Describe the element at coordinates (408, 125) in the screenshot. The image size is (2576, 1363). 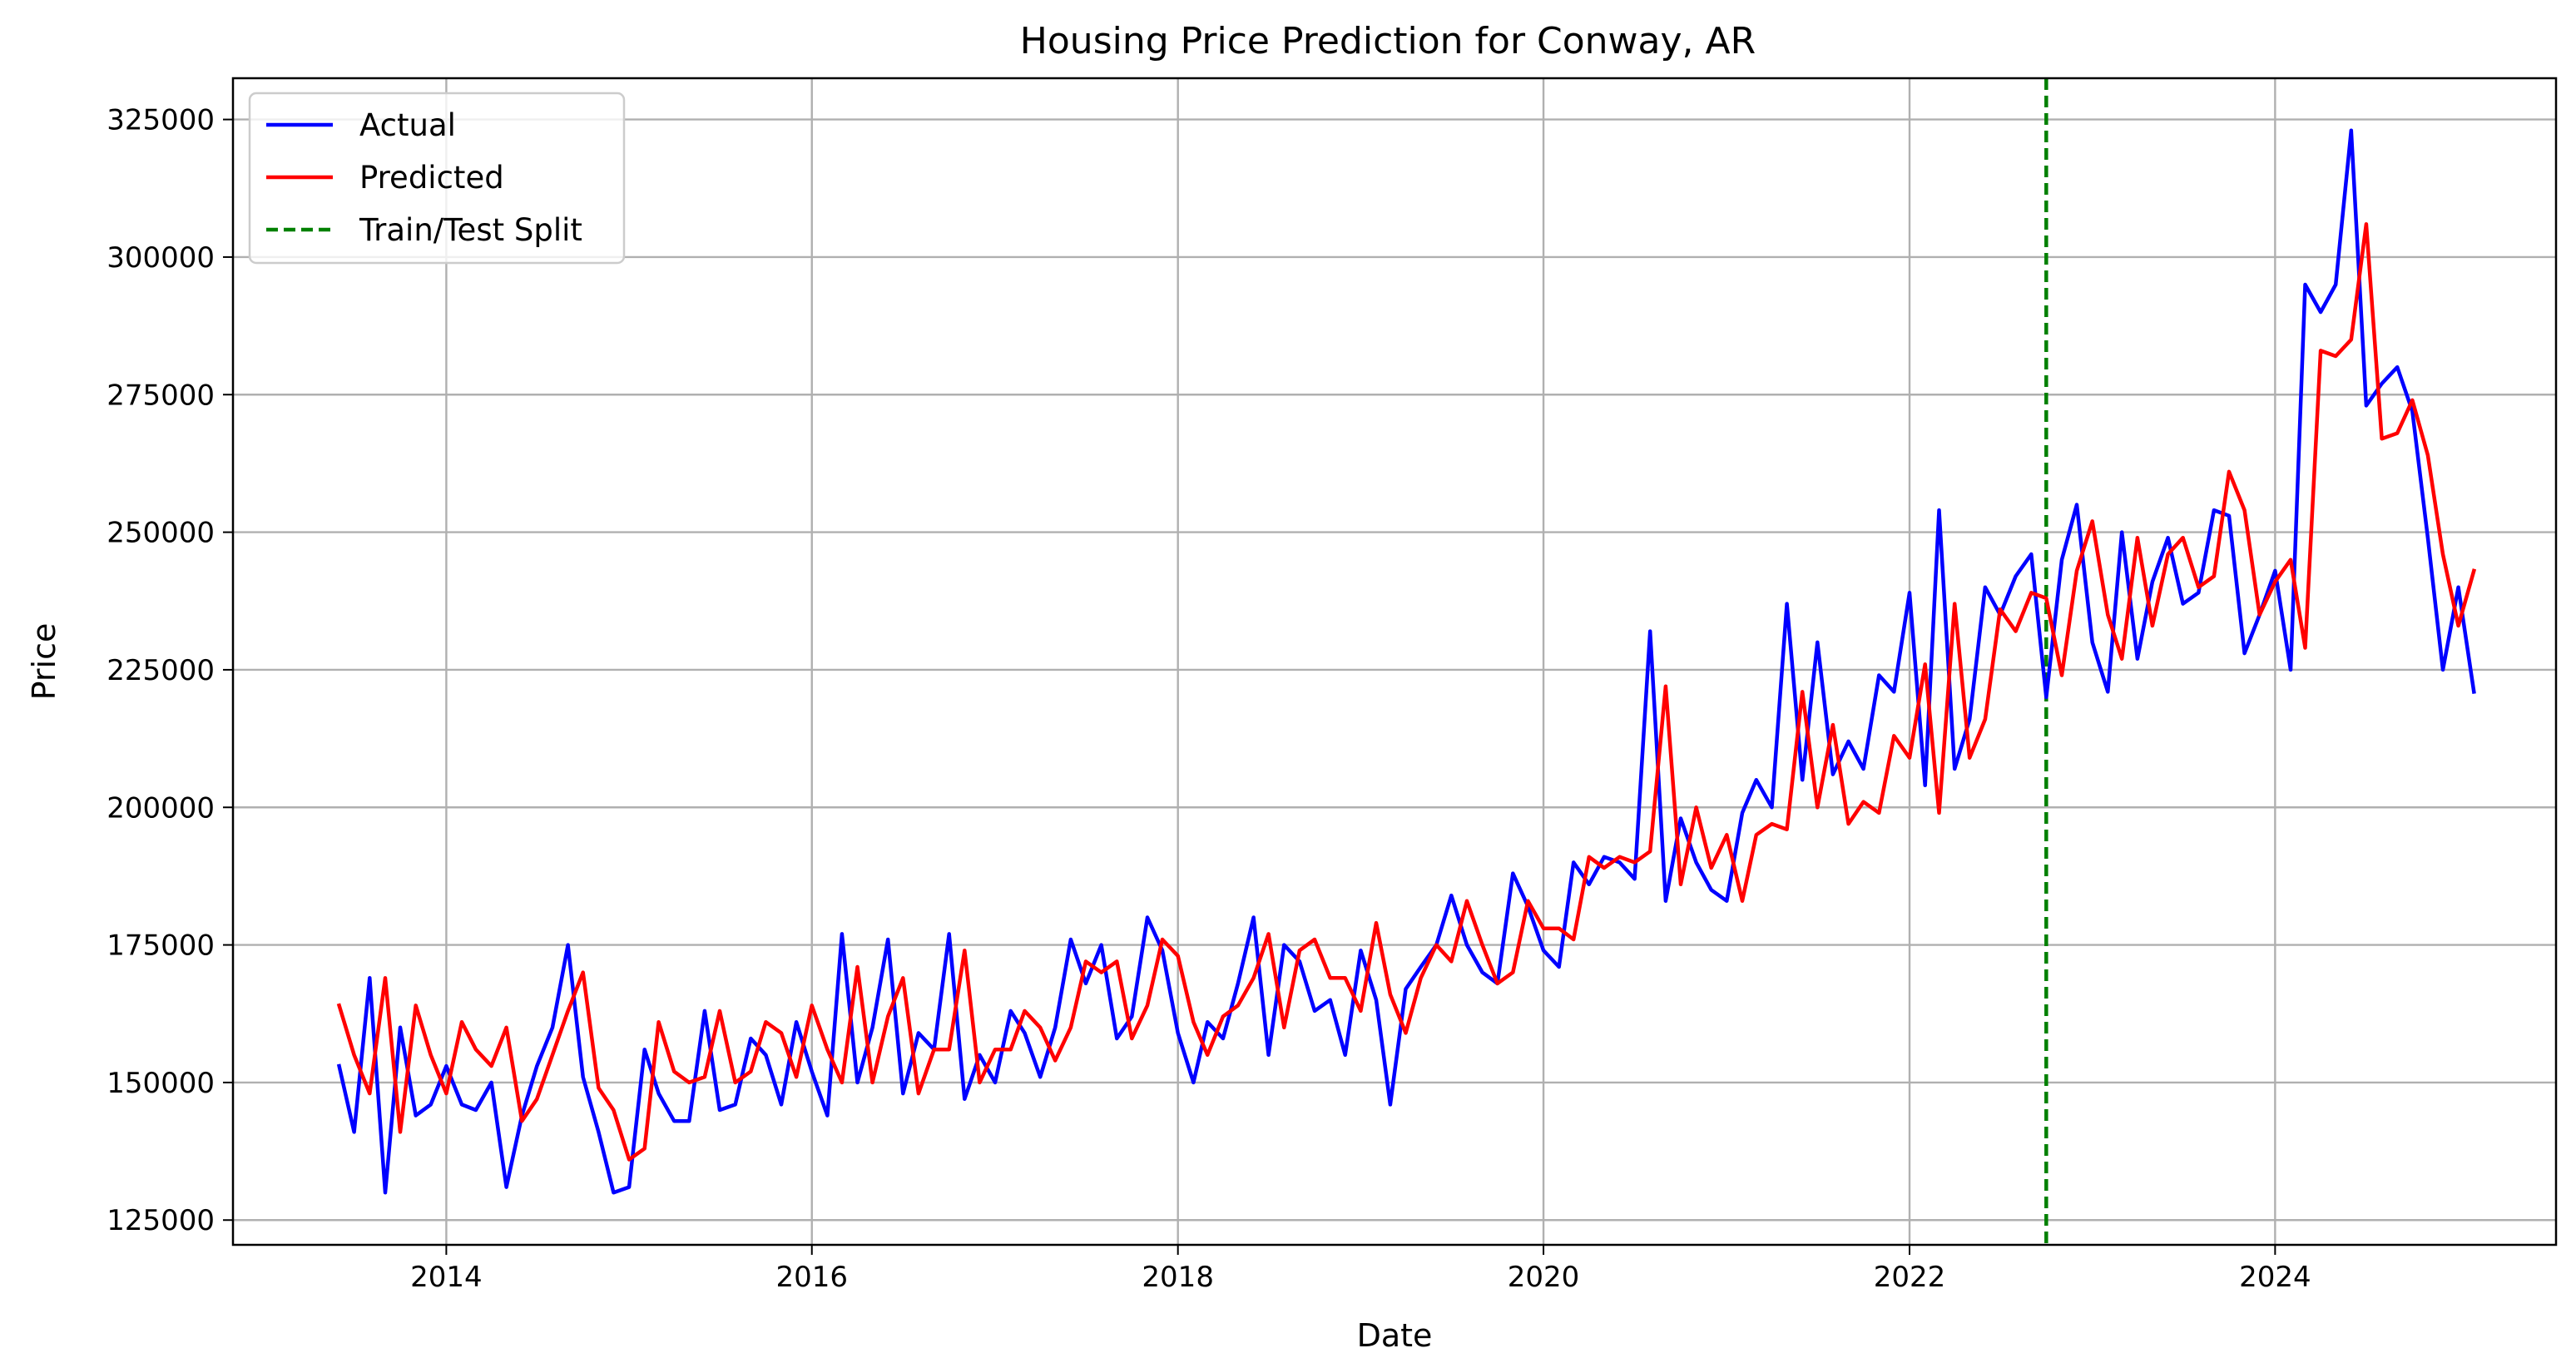
I see `legend-label-actual: Actual` at that location.